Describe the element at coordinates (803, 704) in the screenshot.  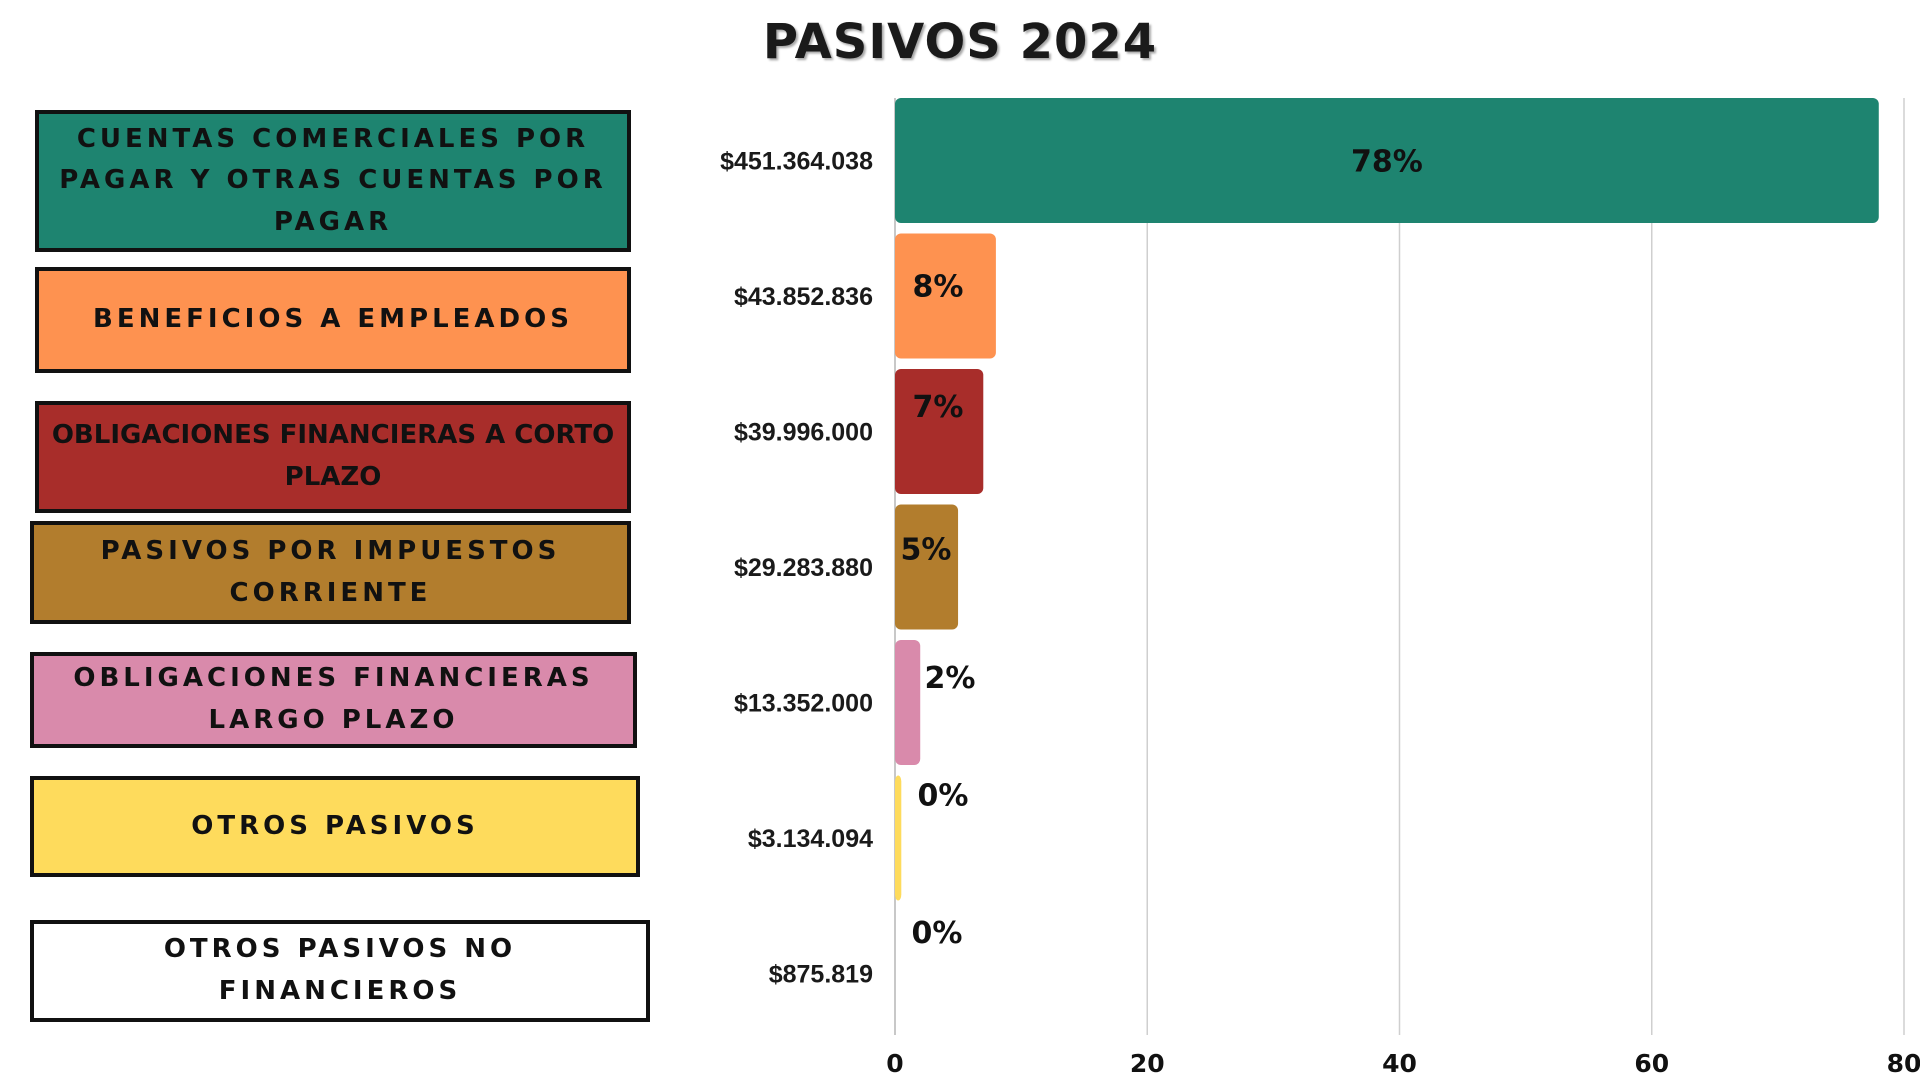
I see `amount-label: $13.352.000` at that location.